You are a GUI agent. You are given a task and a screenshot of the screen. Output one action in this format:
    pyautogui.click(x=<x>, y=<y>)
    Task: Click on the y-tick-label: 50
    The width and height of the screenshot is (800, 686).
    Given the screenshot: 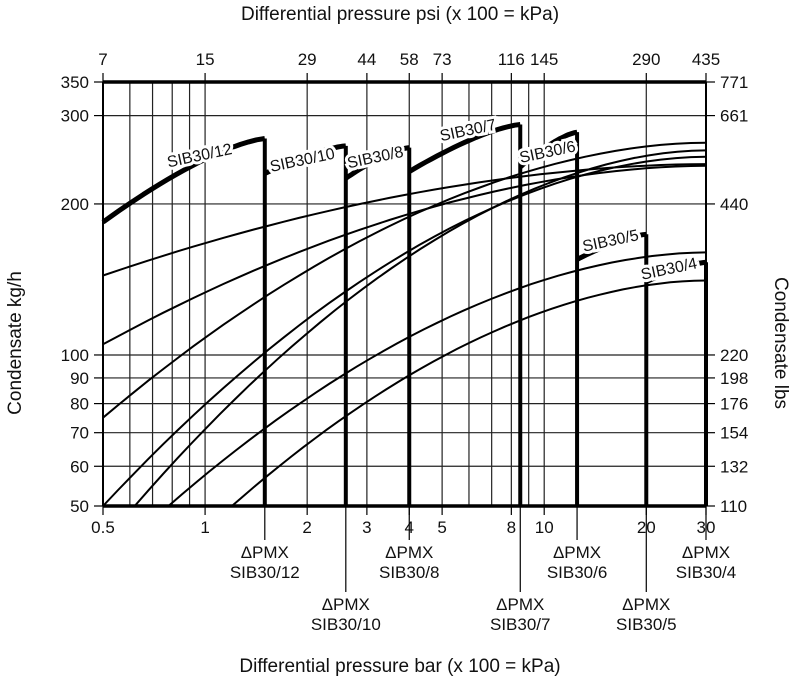 What is the action you would take?
    pyautogui.click(x=79, y=506)
    